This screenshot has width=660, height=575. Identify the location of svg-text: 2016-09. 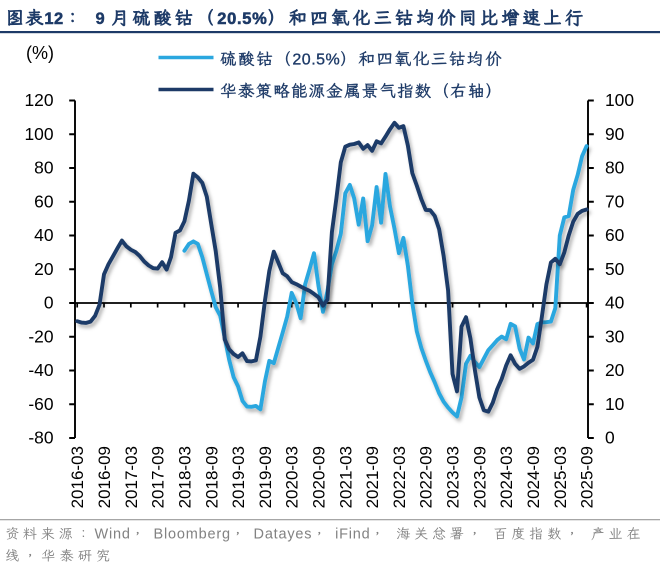
(104, 477).